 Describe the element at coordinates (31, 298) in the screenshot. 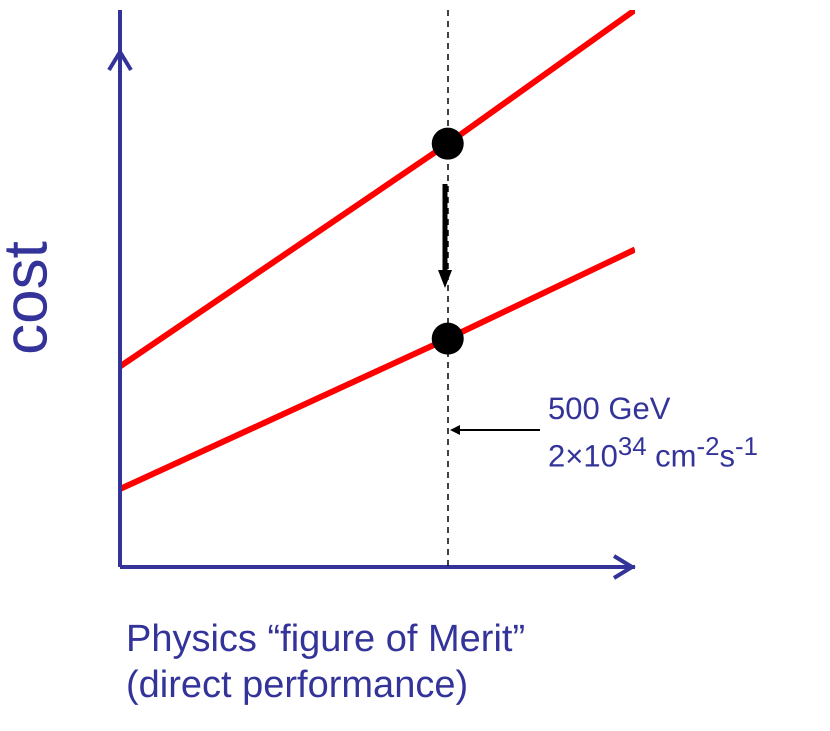

I see `y-axis-title: cost` at that location.